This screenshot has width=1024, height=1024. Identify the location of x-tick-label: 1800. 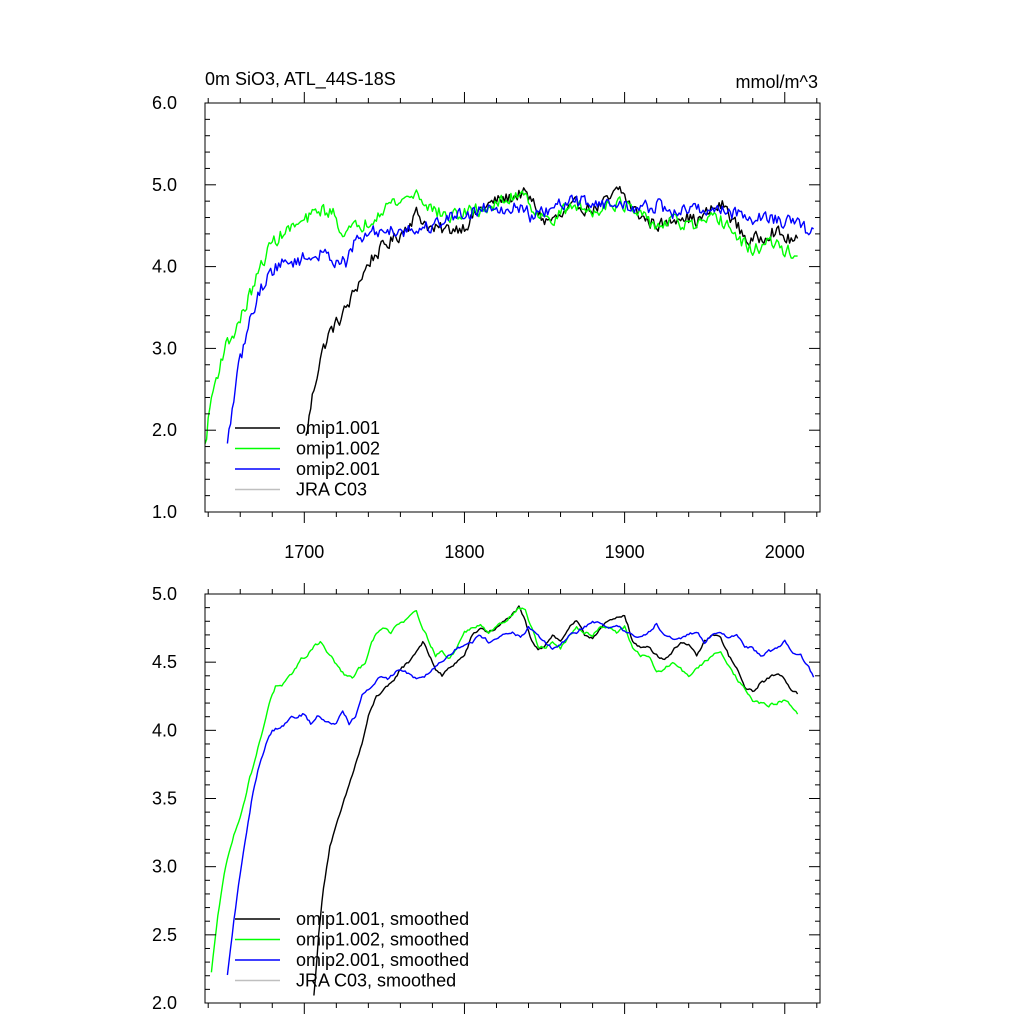
(464, 552).